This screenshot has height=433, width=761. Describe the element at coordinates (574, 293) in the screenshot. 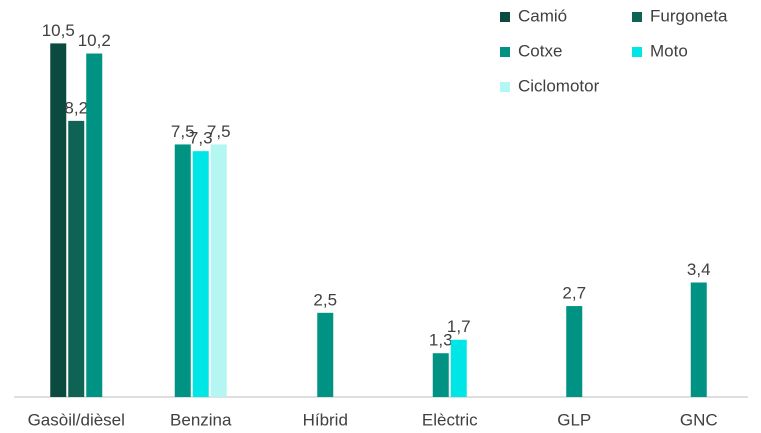

I see `data-label: 2,7` at that location.